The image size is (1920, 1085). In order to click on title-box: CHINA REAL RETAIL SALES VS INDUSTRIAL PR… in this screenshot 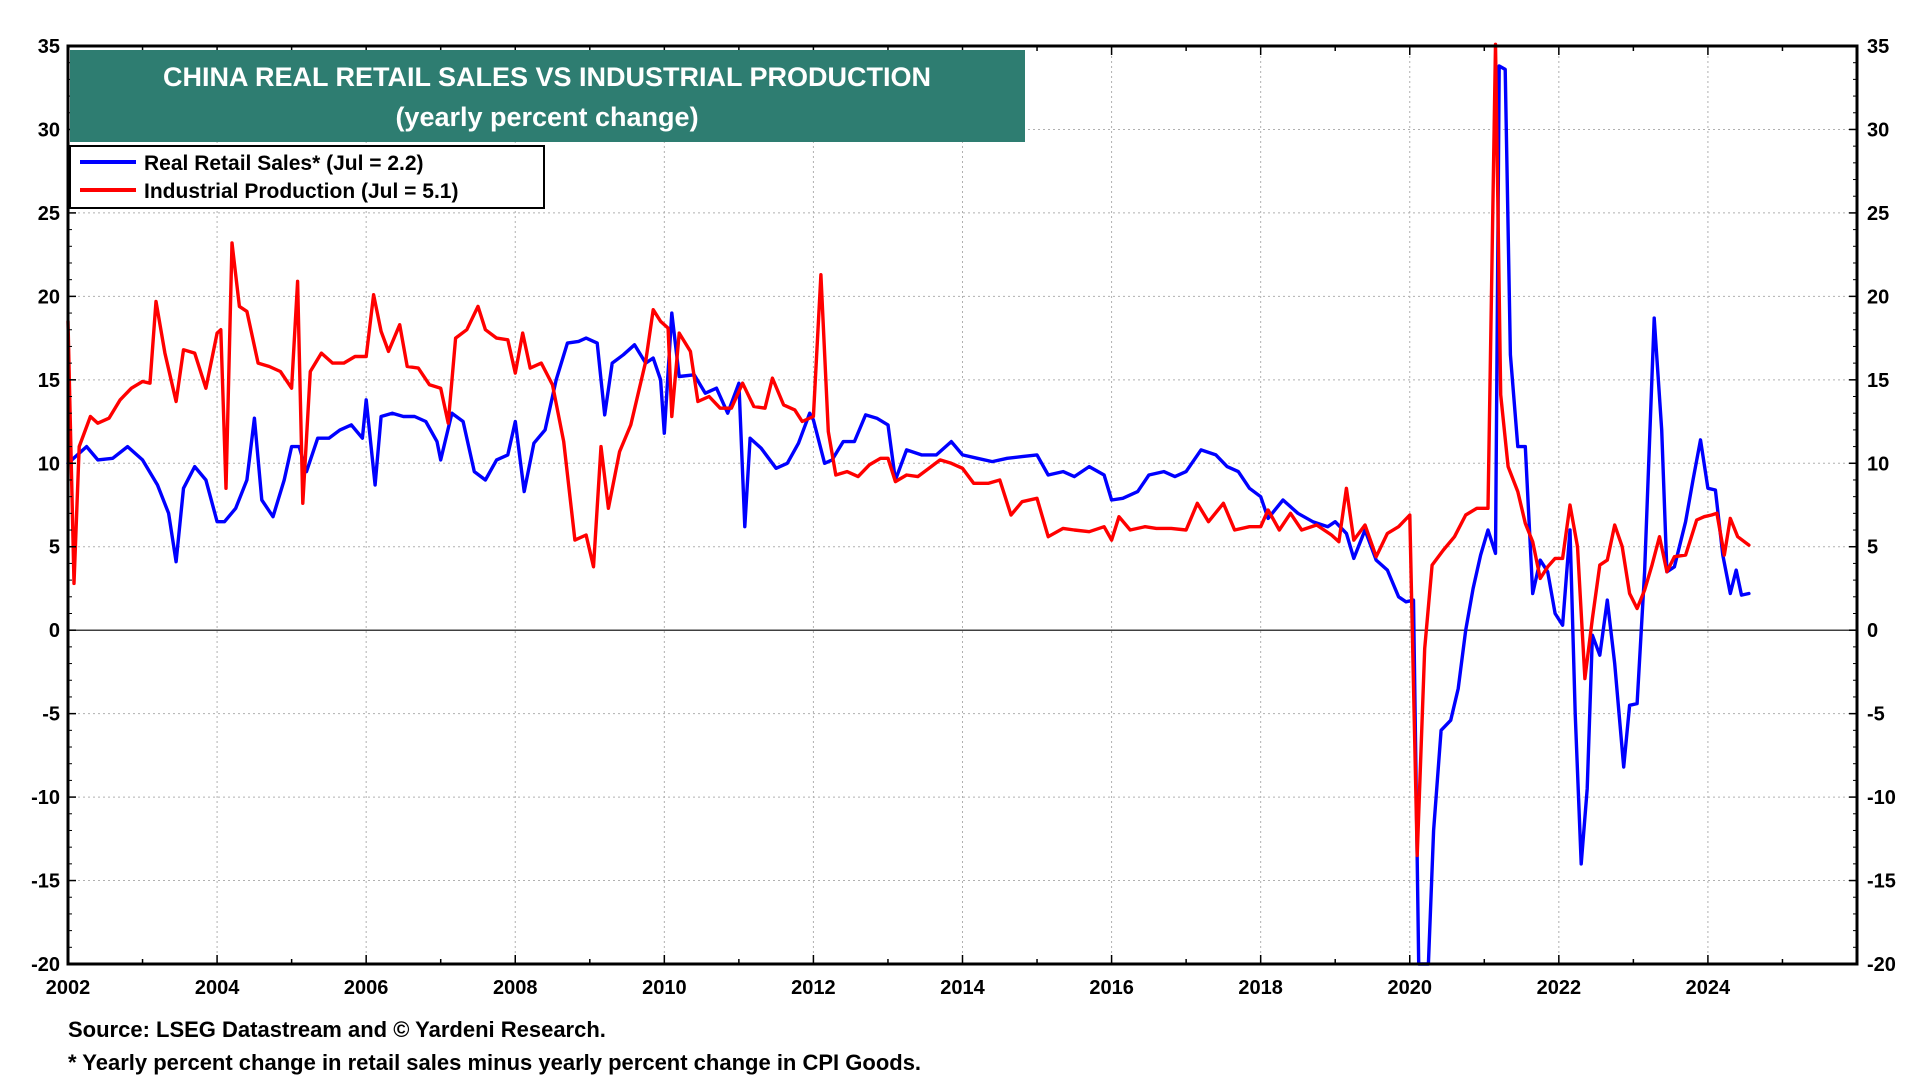, I will do `click(547, 96)`.